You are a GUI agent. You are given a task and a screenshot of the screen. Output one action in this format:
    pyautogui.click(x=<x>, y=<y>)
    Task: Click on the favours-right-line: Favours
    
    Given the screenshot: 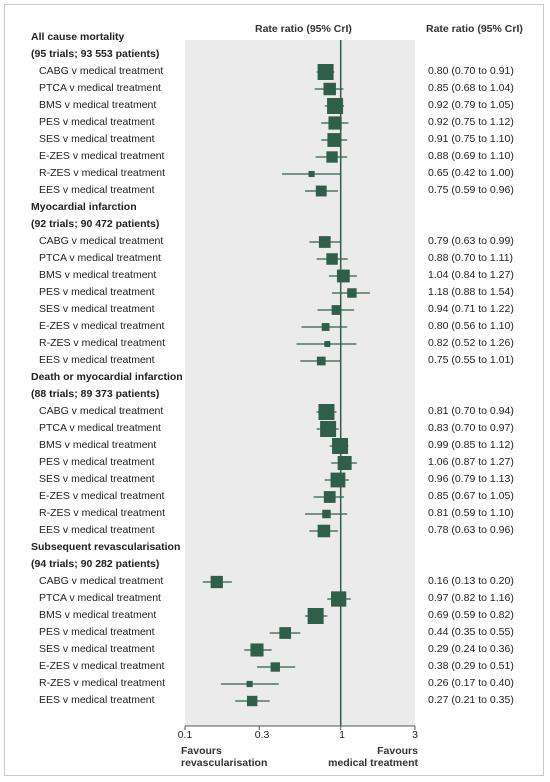 What is the action you would take?
    pyautogui.click(x=397, y=751)
    